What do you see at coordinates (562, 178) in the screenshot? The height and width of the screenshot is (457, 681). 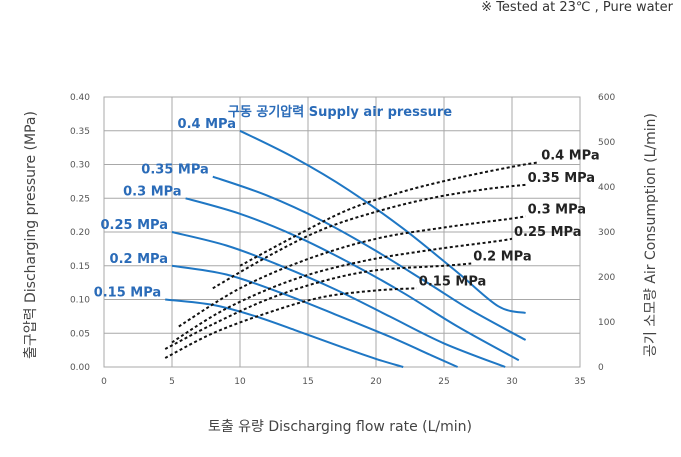 I see `air-series-label: 0.35 MPa` at bounding box center [562, 178].